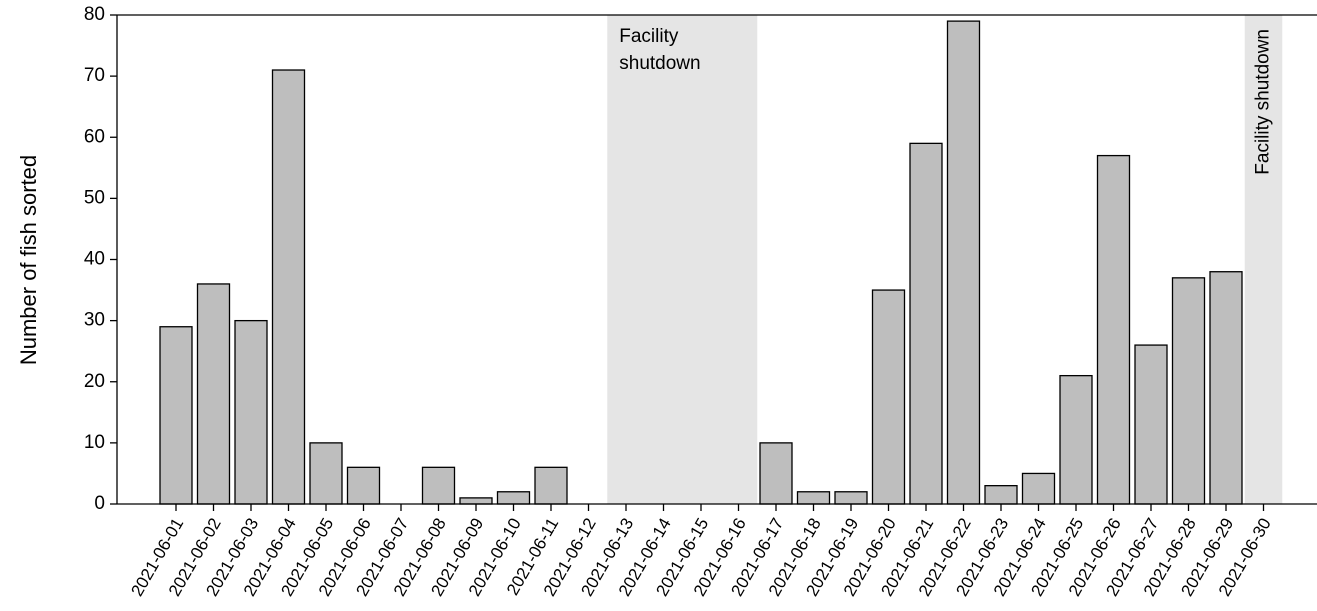 The image size is (1317, 611). Describe the element at coordinates (94, 442) in the screenshot. I see `y-tick-label: 10` at that location.